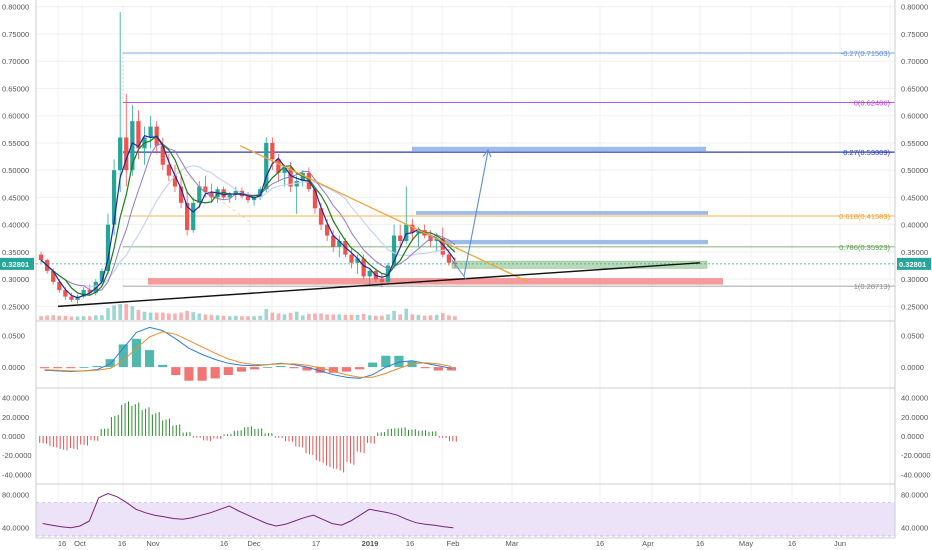  What do you see at coordinates (80, 543) in the screenshot?
I see `time-tick-label: Oct` at bounding box center [80, 543].